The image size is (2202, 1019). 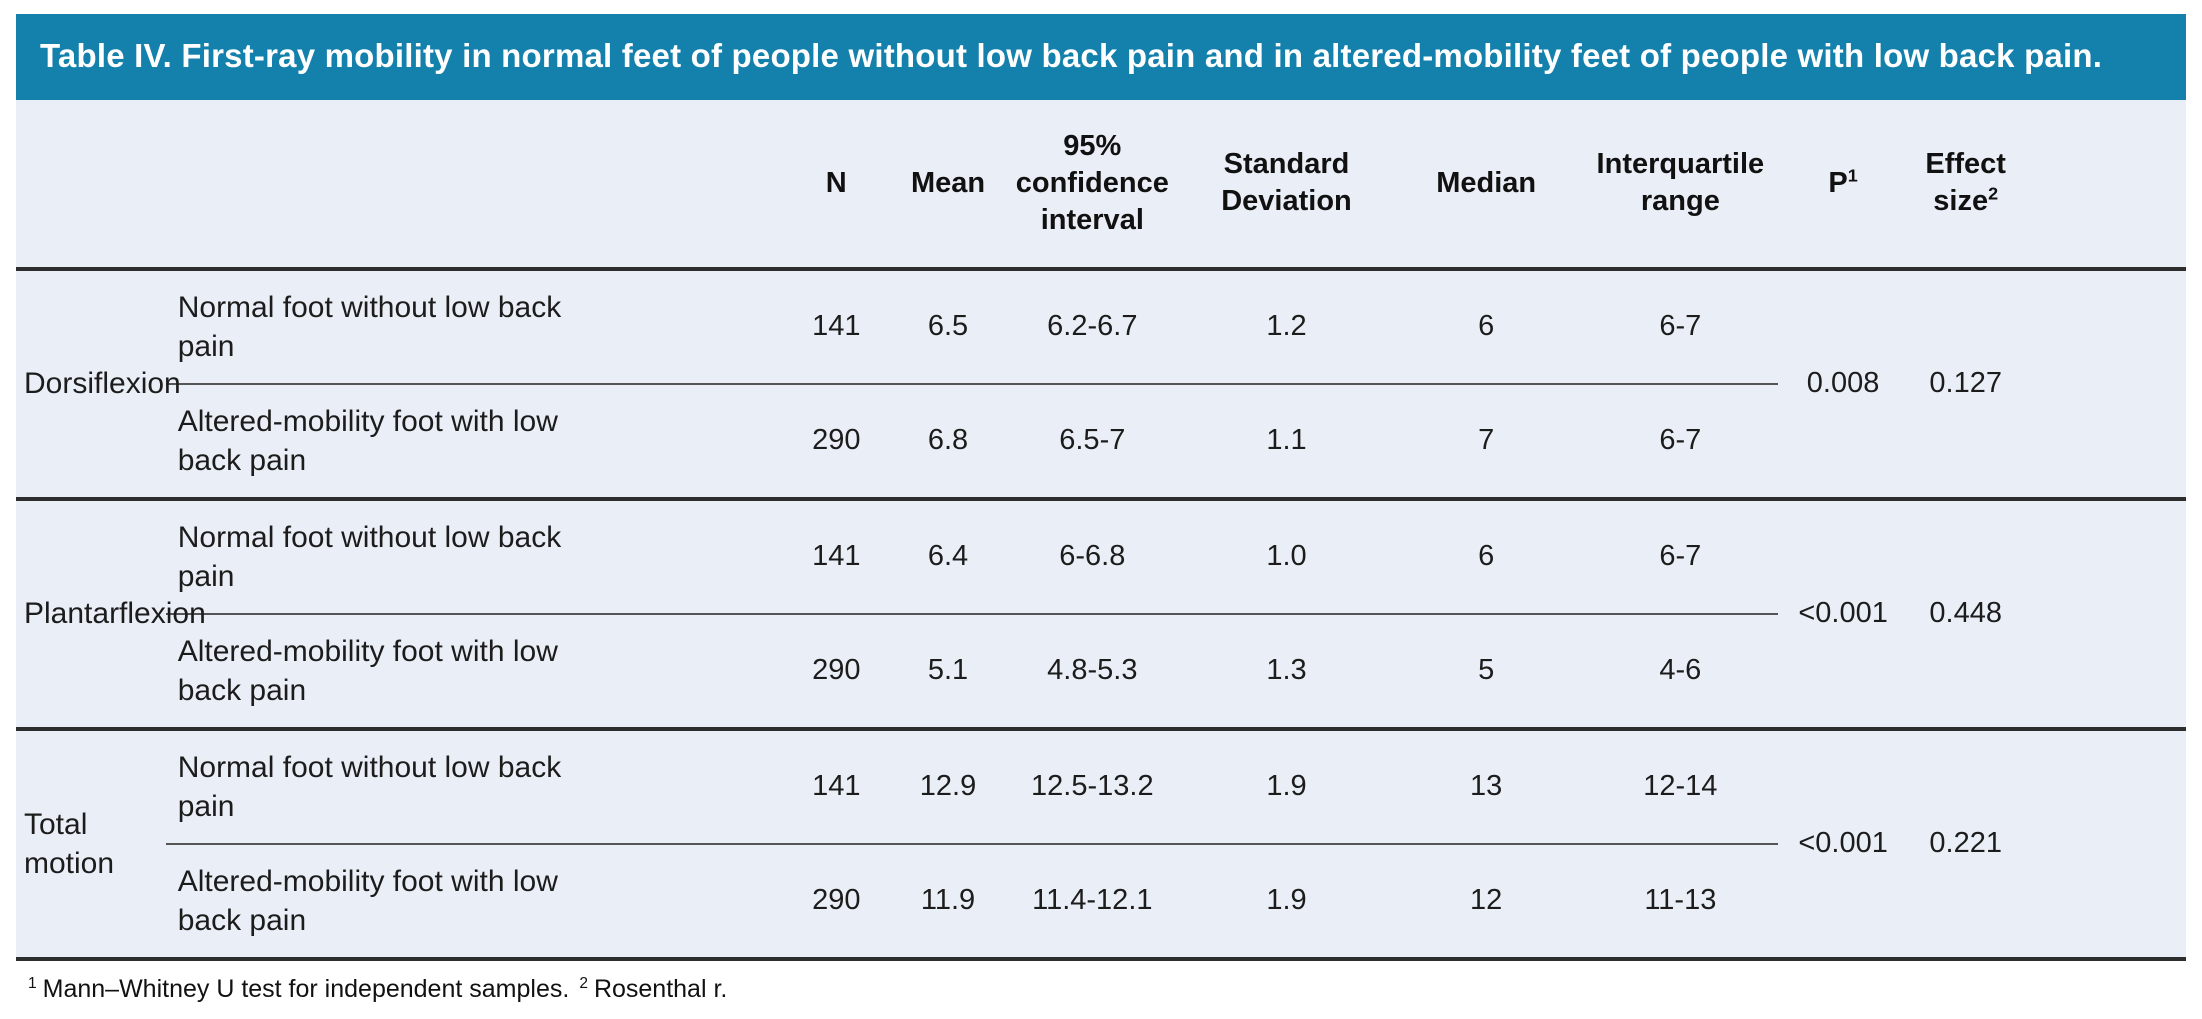 What do you see at coordinates (1993, 193) in the screenshot?
I see `header-effect-size-superscript: 2` at bounding box center [1993, 193].